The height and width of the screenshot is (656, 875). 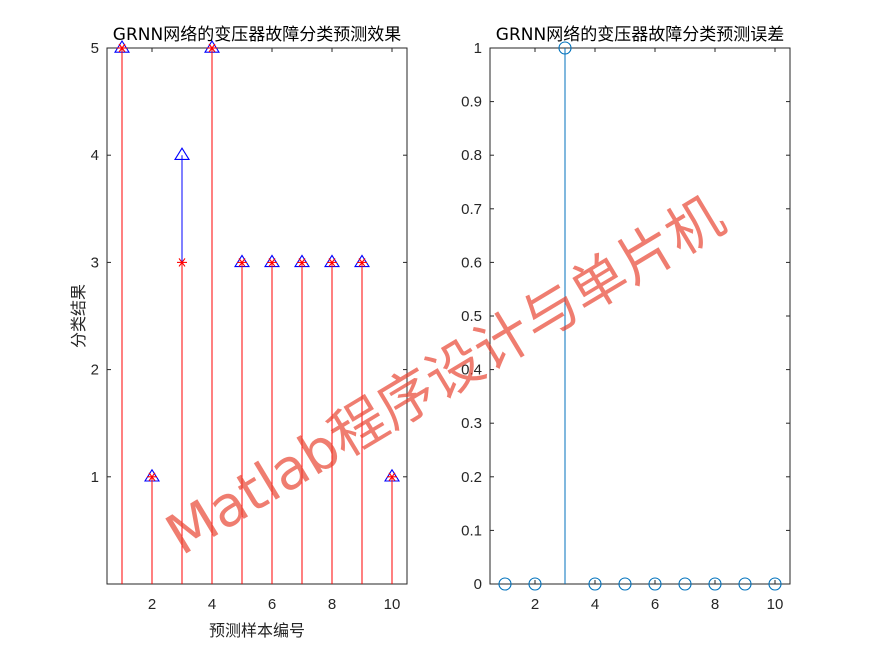 What do you see at coordinates (471, 370) in the screenshot?
I see `y-tick-label: 0.4` at bounding box center [471, 370].